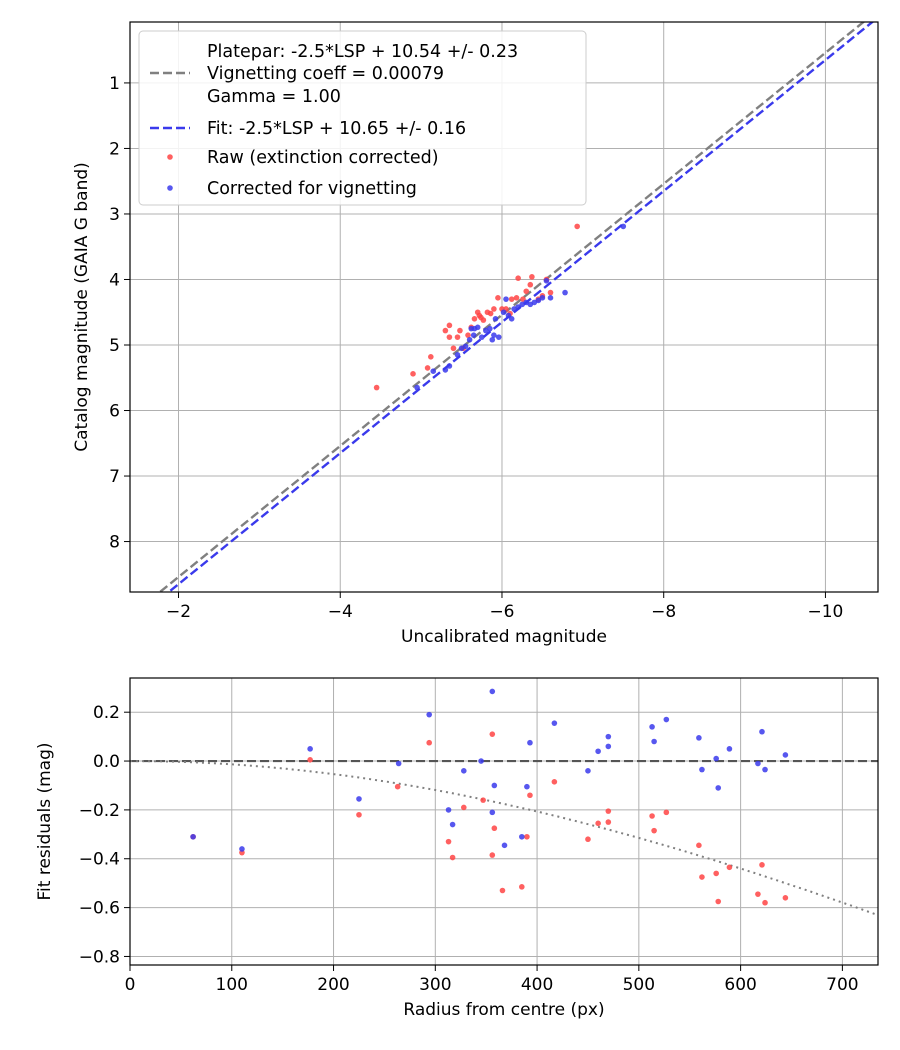 The height and width of the screenshot is (1050, 900). What do you see at coordinates (325, 74) in the screenshot?
I see `legend-entry-text: Vignetting coeff = 0.00079` at bounding box center [325, 74].